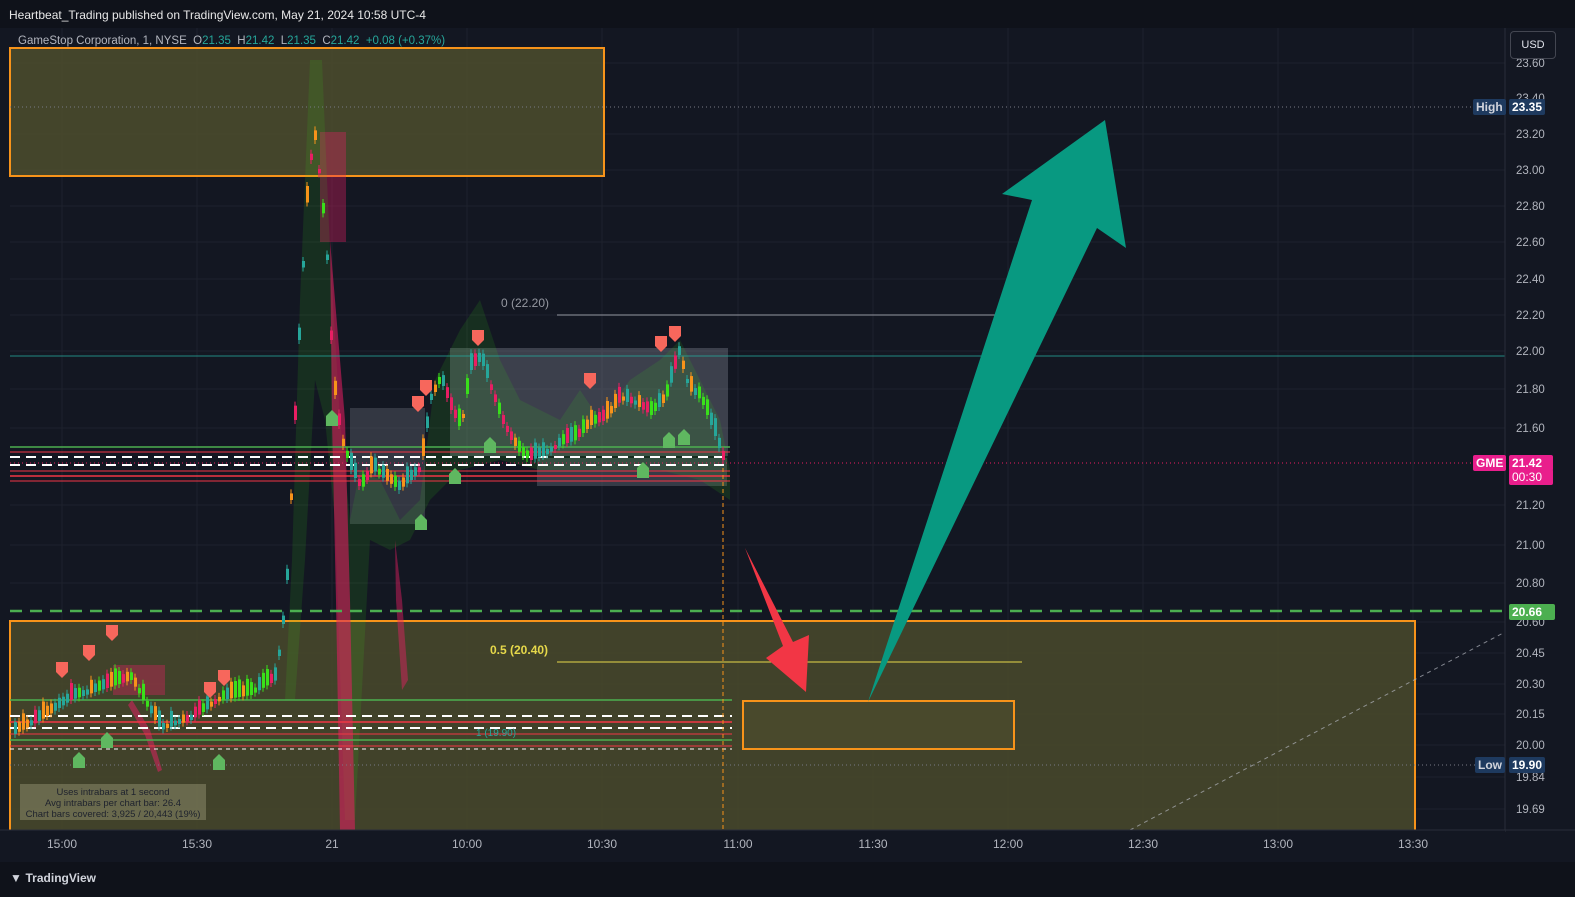  I want to click on symbol-name: GameStop Corporation, 1, NYSE, so click(102, 41).